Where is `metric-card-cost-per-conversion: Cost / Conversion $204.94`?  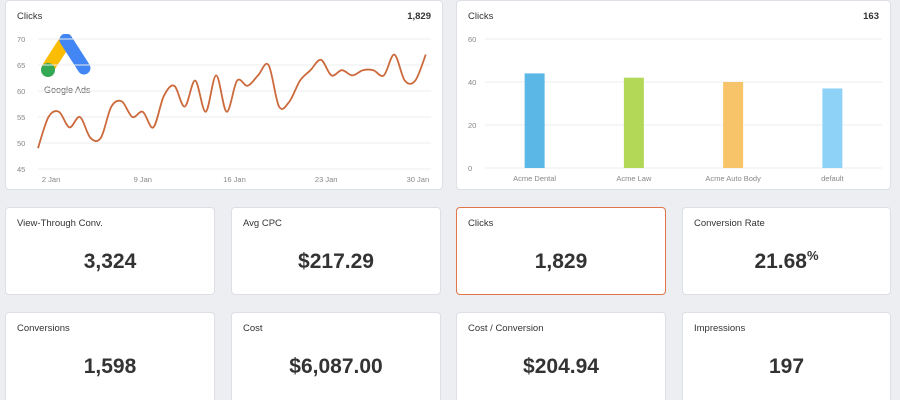 metric-card-cost-per-conversion: Cost / Conversion $204.94 is located at coordinates (561, 356).